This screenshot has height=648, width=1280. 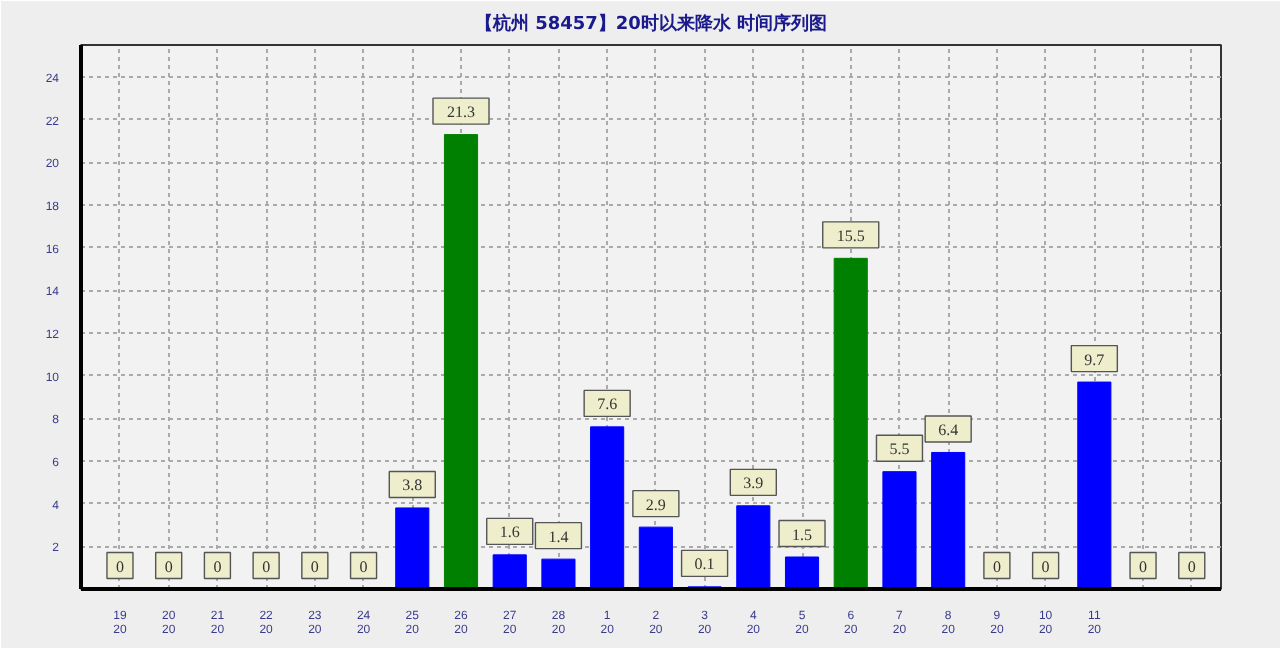 What do you see at coordinates (651, 24) in the screenshot?
I see `chart-title: 【杭州 58457】20时以来降水 时间序列图` at bounding box center [651, 24].